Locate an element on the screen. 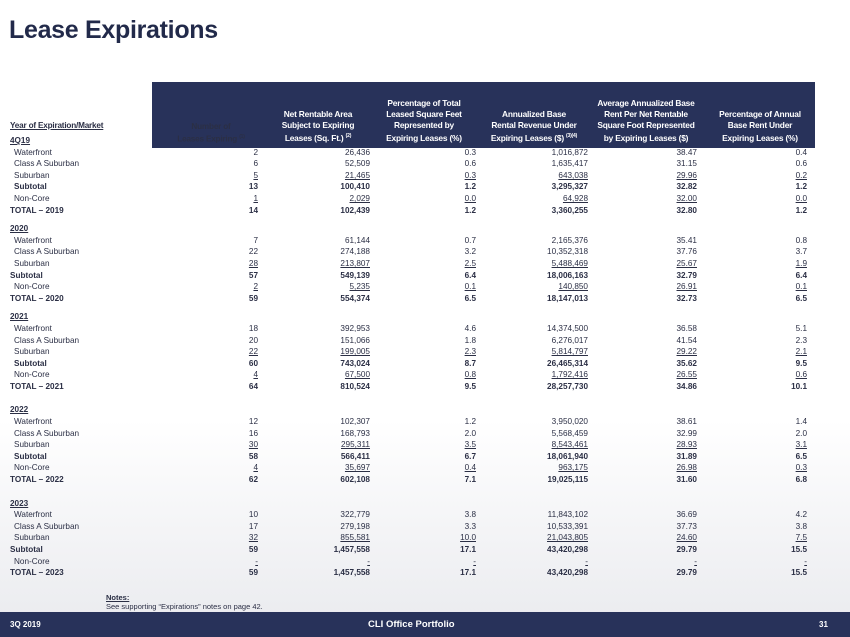 This screenshot has height=637, width=850. year-label: 4Q19 is located at coordinates (20, 140).